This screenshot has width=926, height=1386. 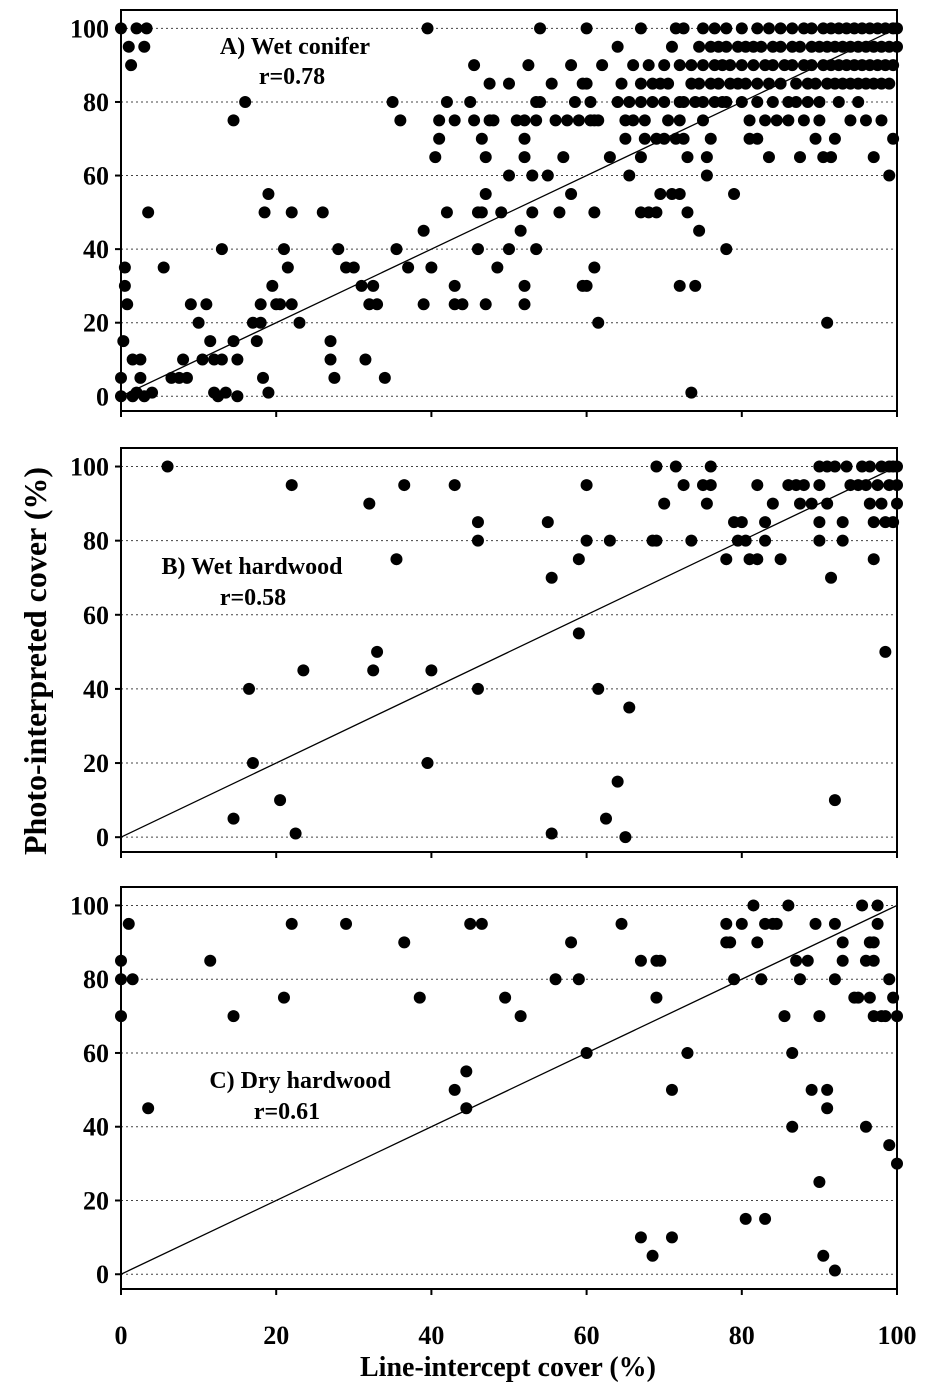 What do you see at coordinates (587, 1335) in the screenshot?
I see `x-tick-label: 60` at bounding box center [587, 1335].